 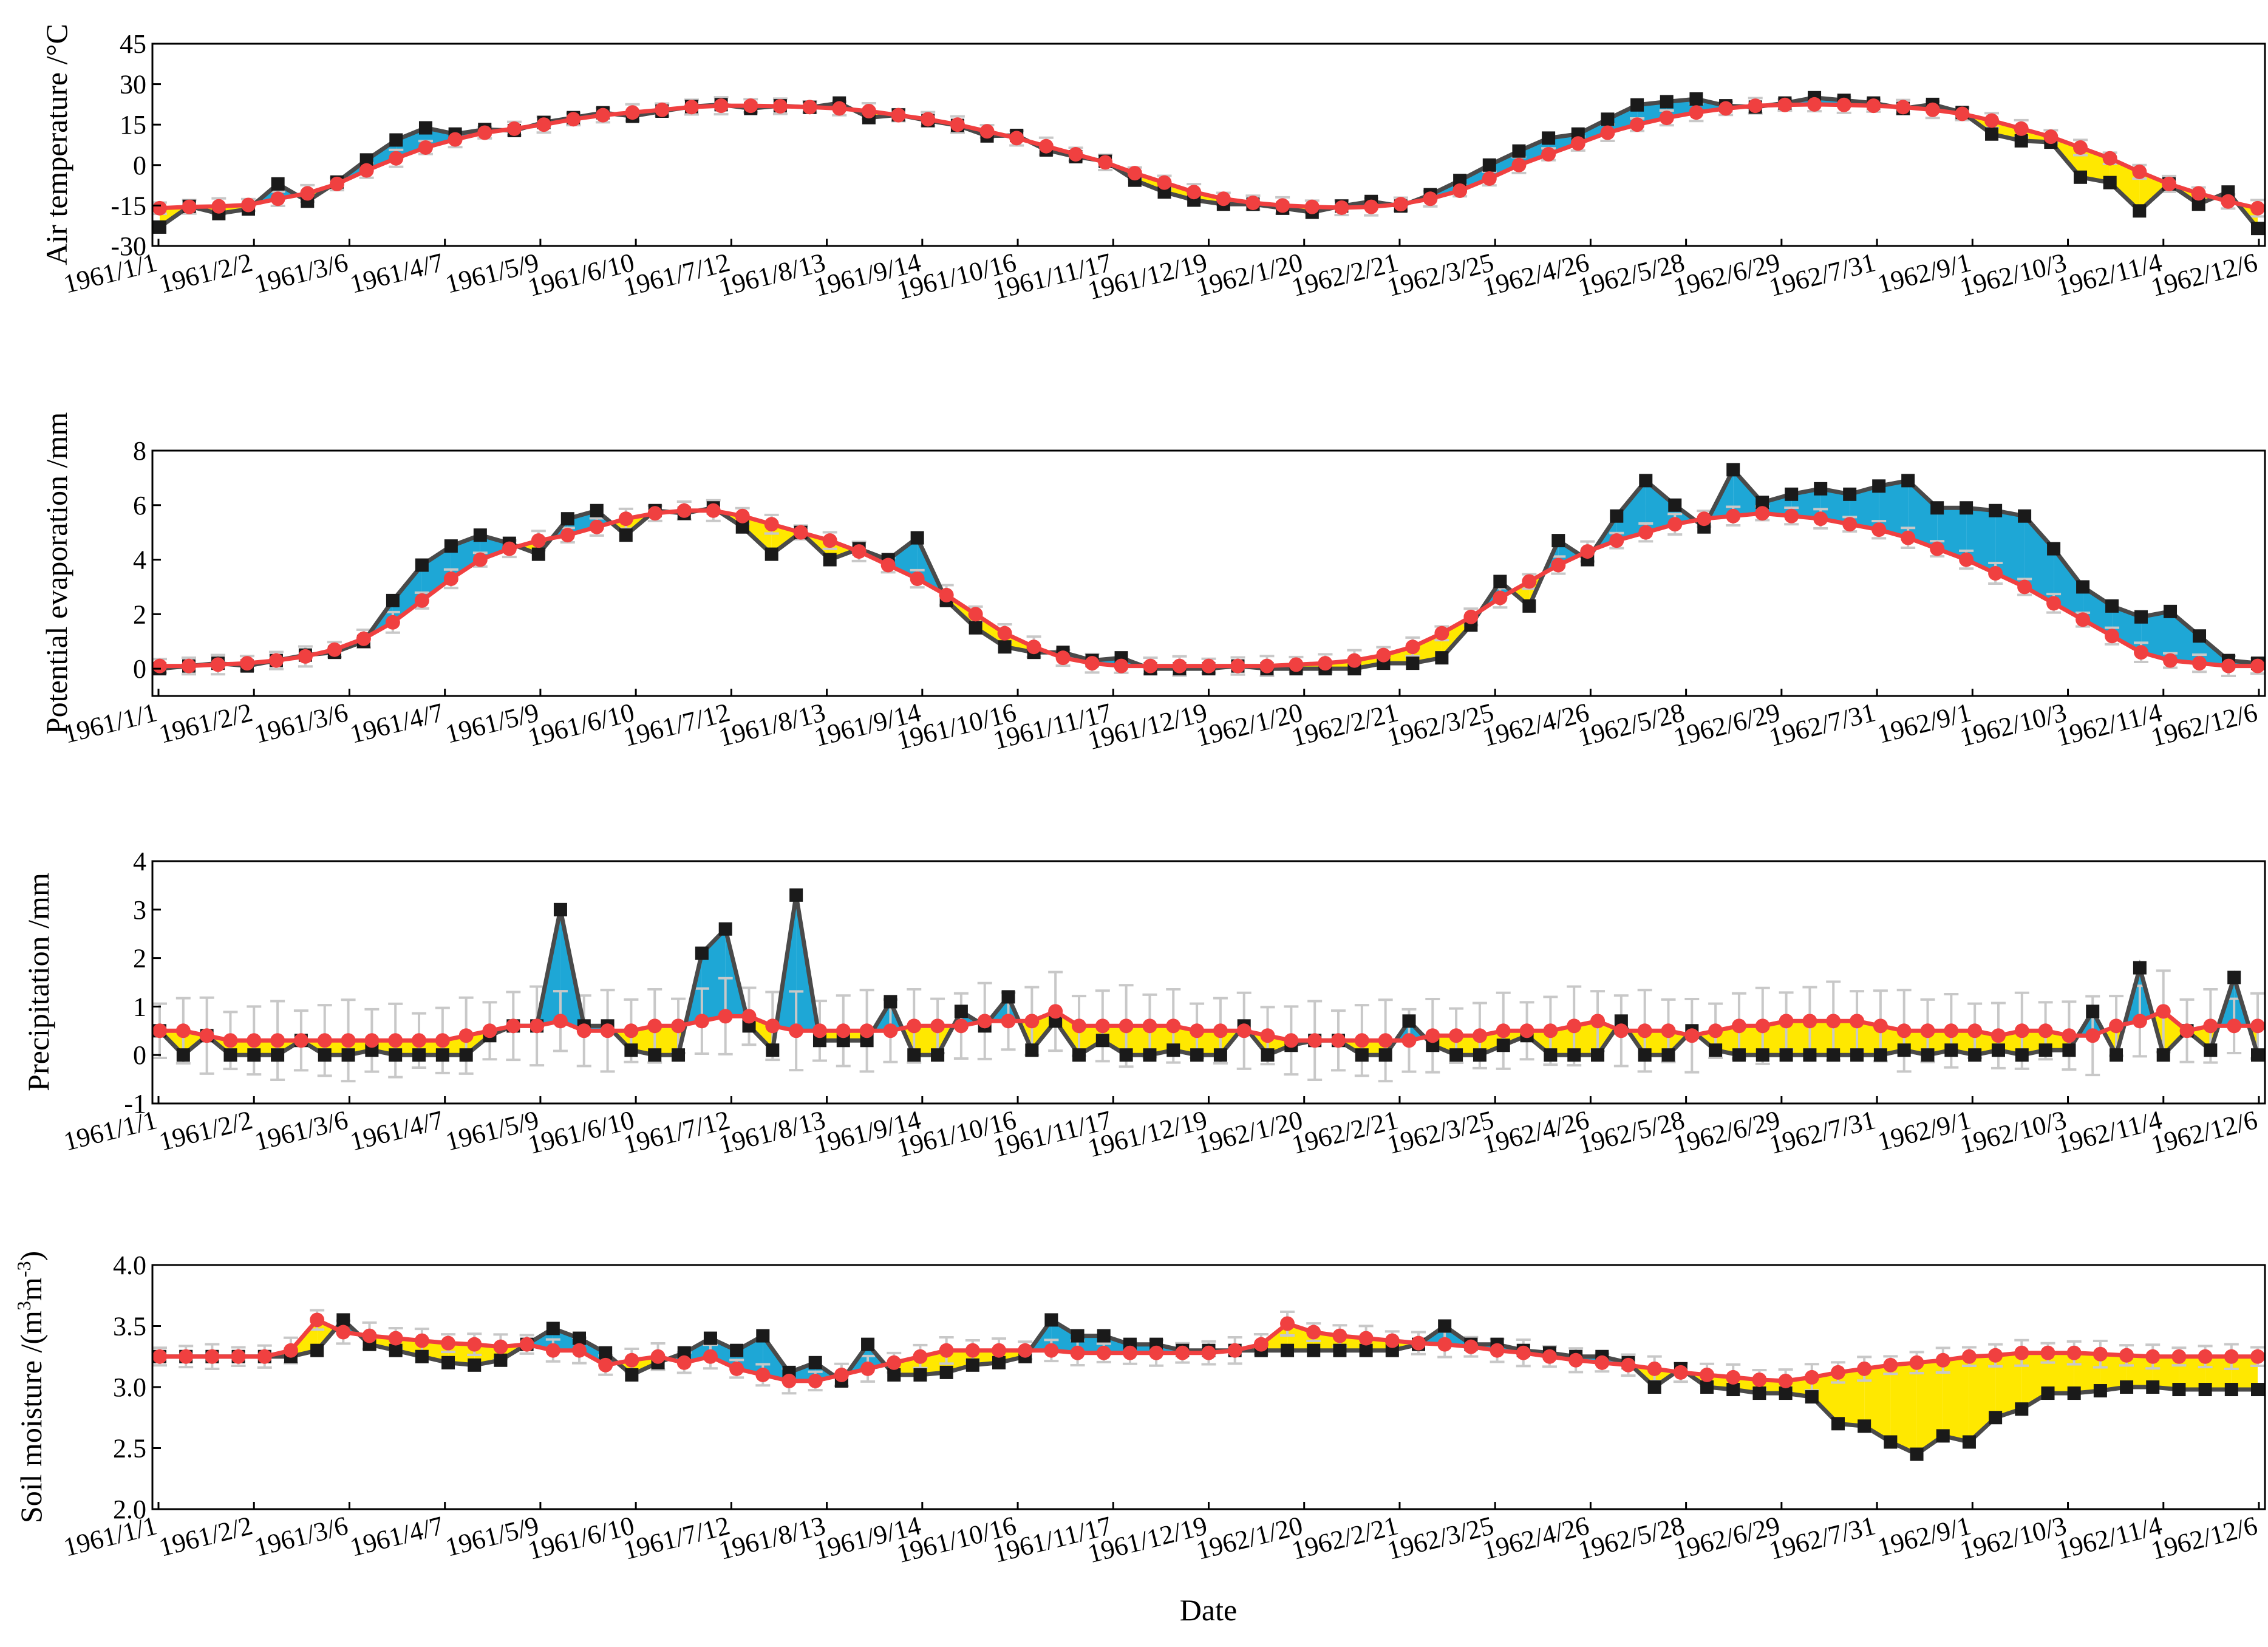 I want to click on y-tick-label: 2.0, so click(x=129, y=1509).